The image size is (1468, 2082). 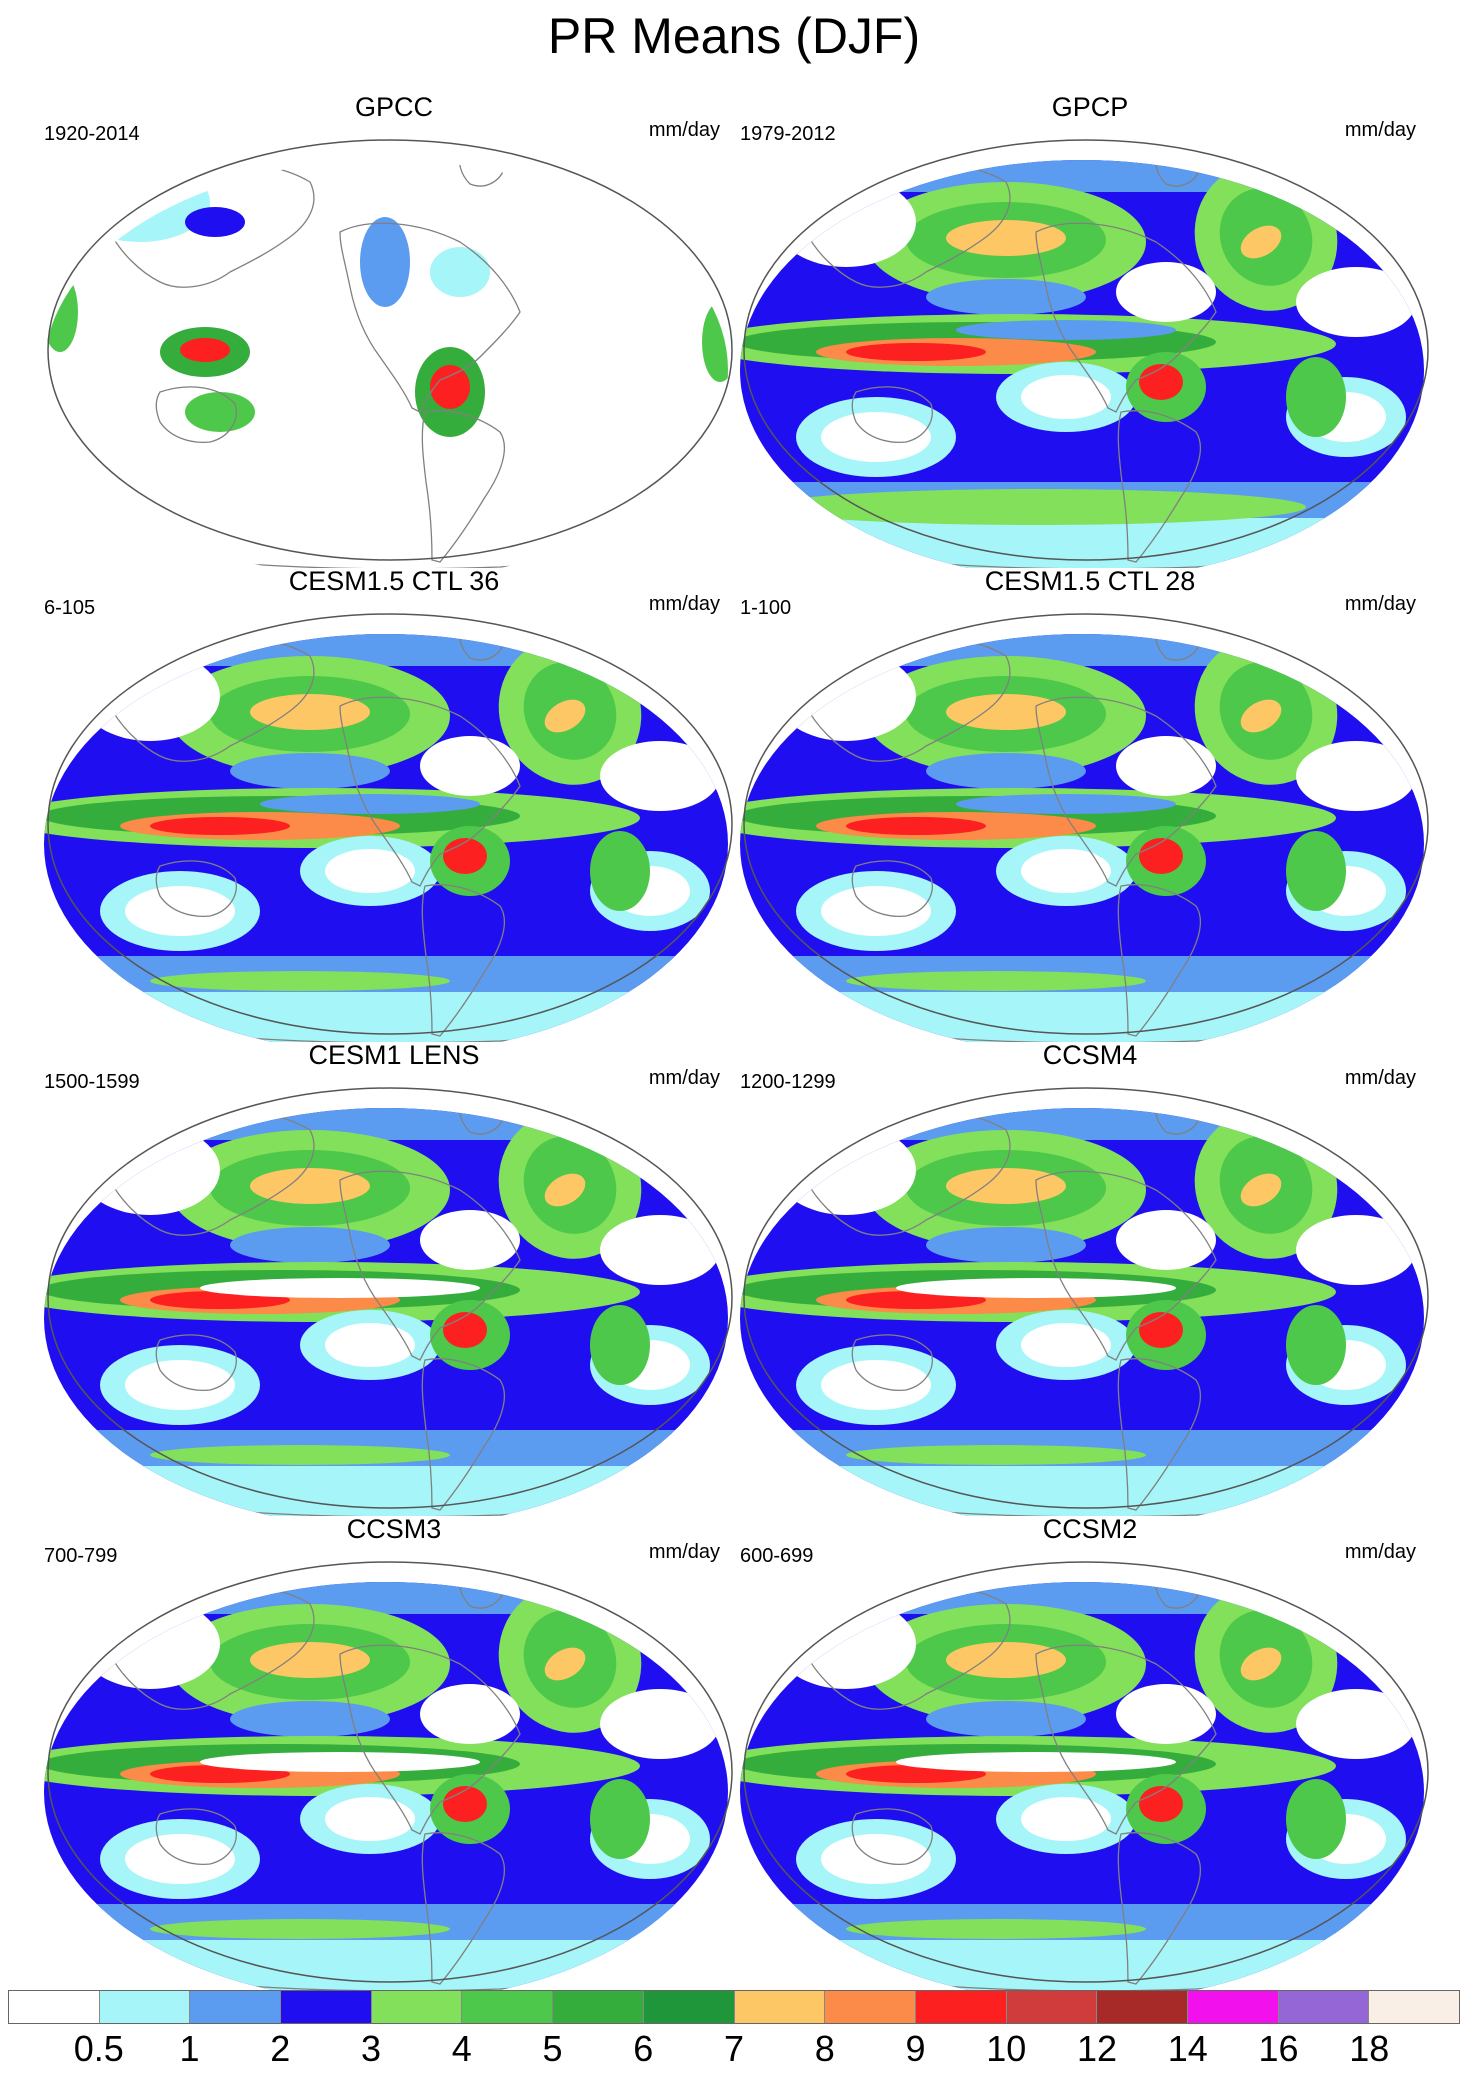 I want to click on panel-period: 1200-1299, so click(x=788, y=1082).